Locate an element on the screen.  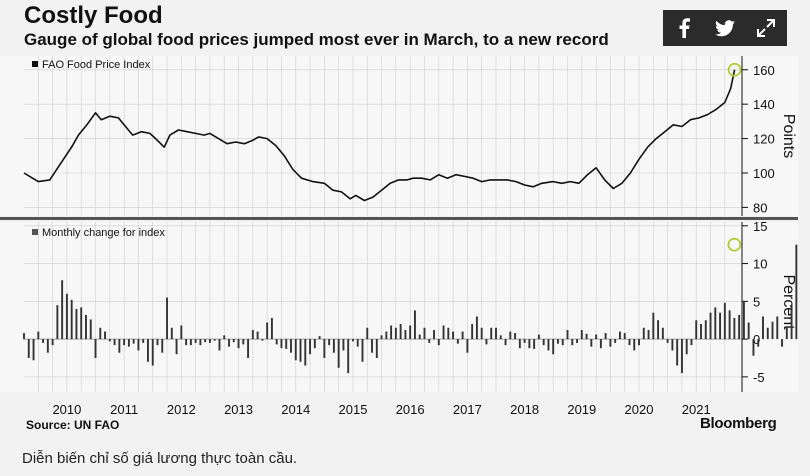
y-tick-label: 80 is located at coordinates (760, 207).